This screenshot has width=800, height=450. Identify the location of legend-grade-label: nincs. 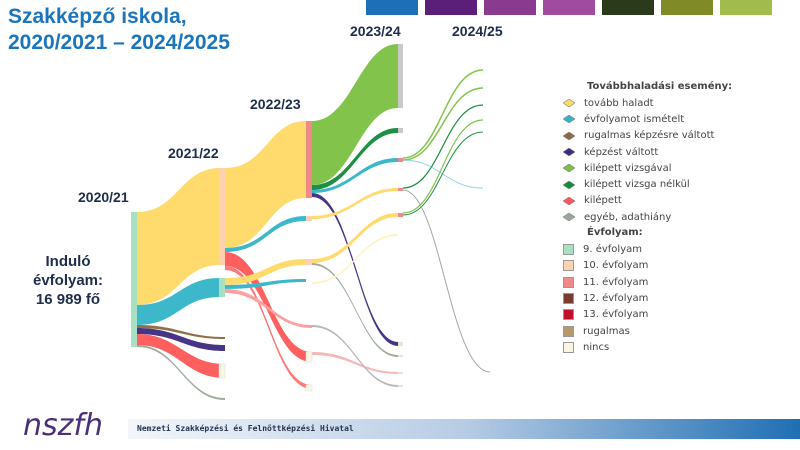
(596, 347).